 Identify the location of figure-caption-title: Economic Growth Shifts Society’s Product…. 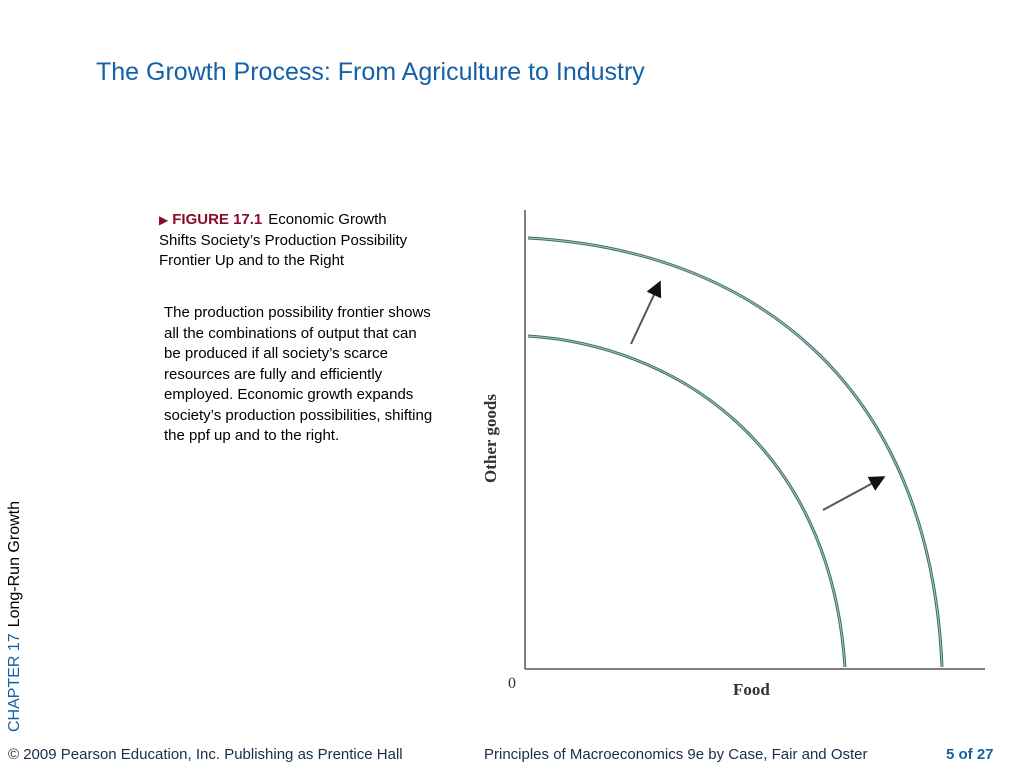
(283, 240).